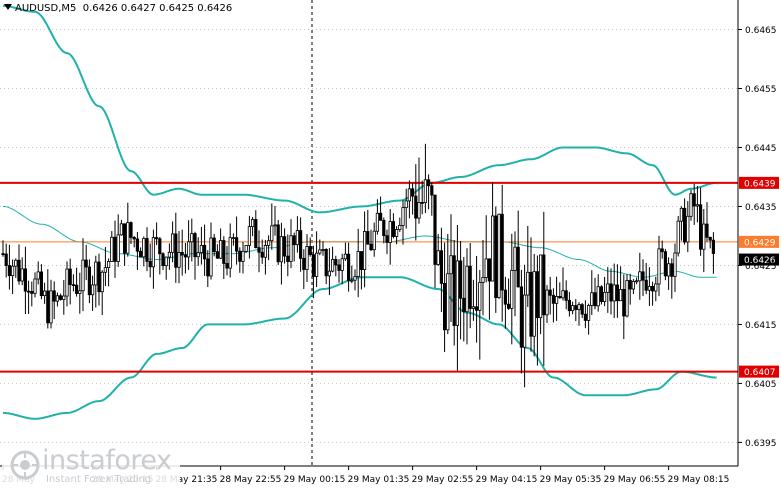  I want to click on price-tick-label: 0.6405, so click(761, 385).